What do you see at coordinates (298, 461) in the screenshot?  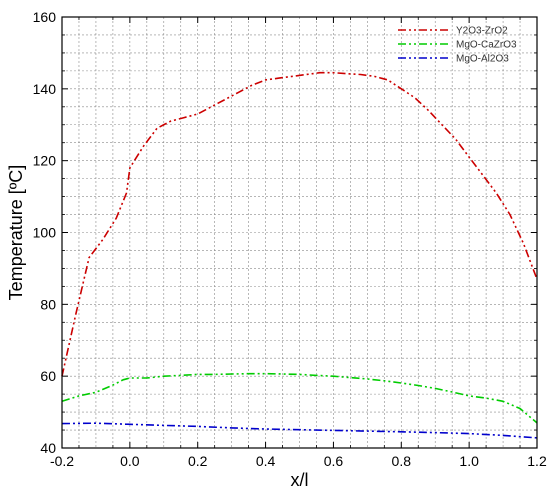 I see `x-axis-tick-labels: -0.2 0.0 0.2 0.4 0.6 0.8 1.0 1.2` at bounding box center [298, 461].